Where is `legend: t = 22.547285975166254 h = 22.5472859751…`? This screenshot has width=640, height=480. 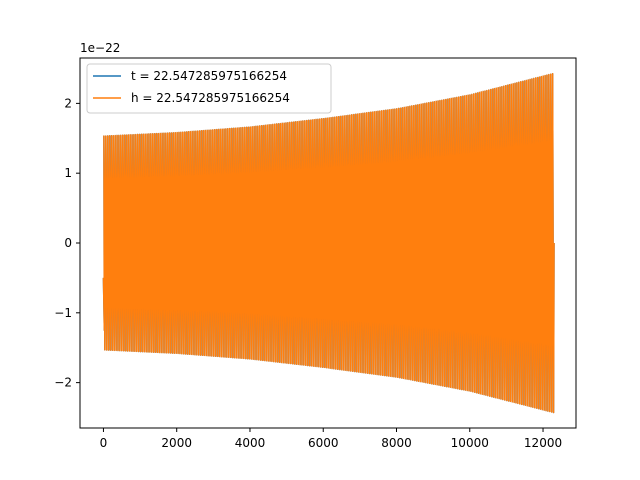
legend: t = 22.547285975166254 h = 22.5472859751… is located at coordinates (209, 88).